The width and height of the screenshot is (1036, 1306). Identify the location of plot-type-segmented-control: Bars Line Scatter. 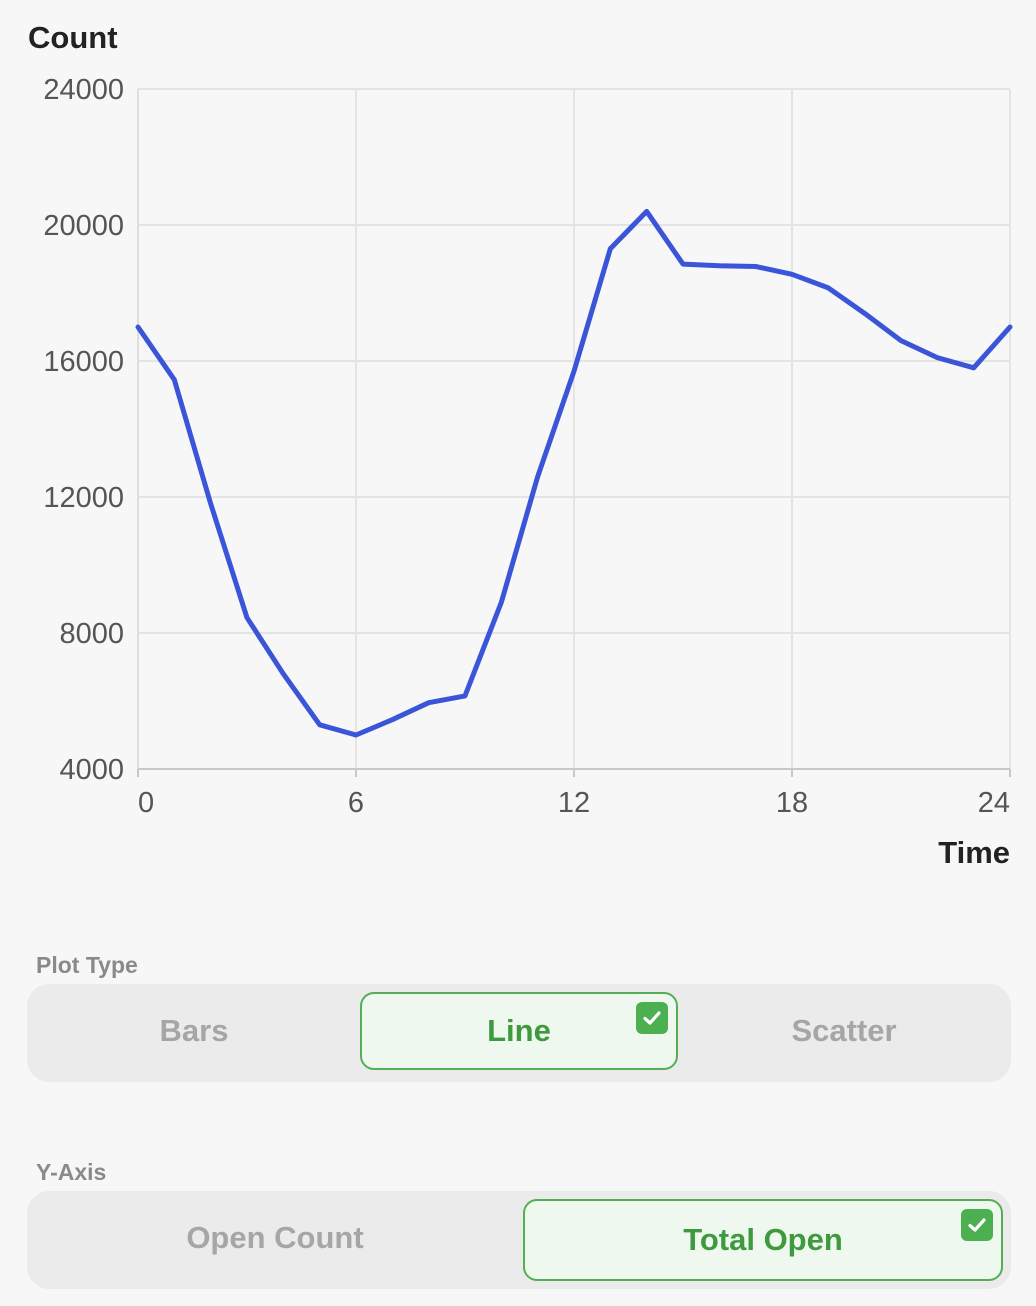
(519, 1033).